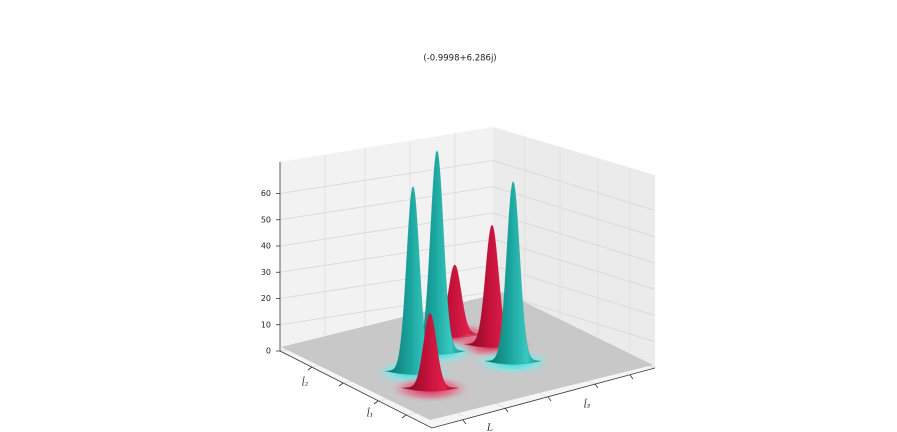 This screenshot has width=897, height=432. Describe the element at coordinates (266, 298) in the screenshot. I see `z-tick-label: 20` at that location.